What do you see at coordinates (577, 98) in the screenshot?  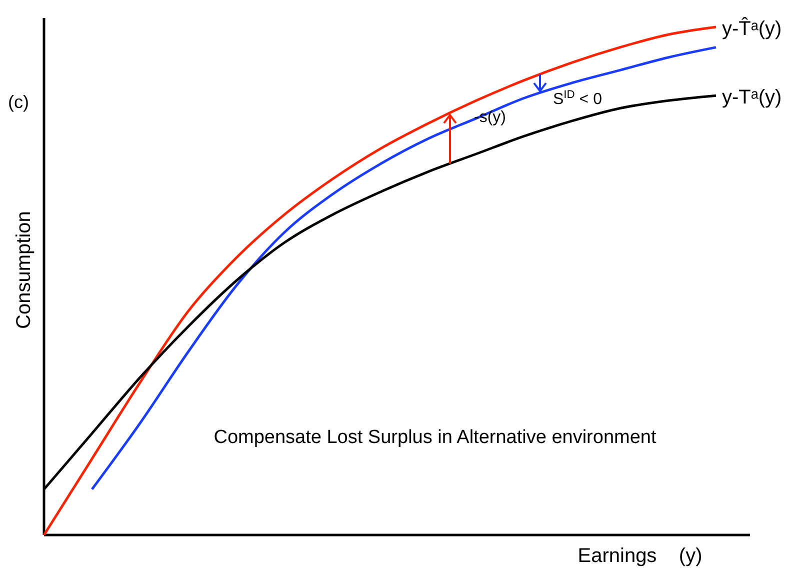 I see `annotation: S$^{ID}$ < 0` at bounding box center [577, 98].